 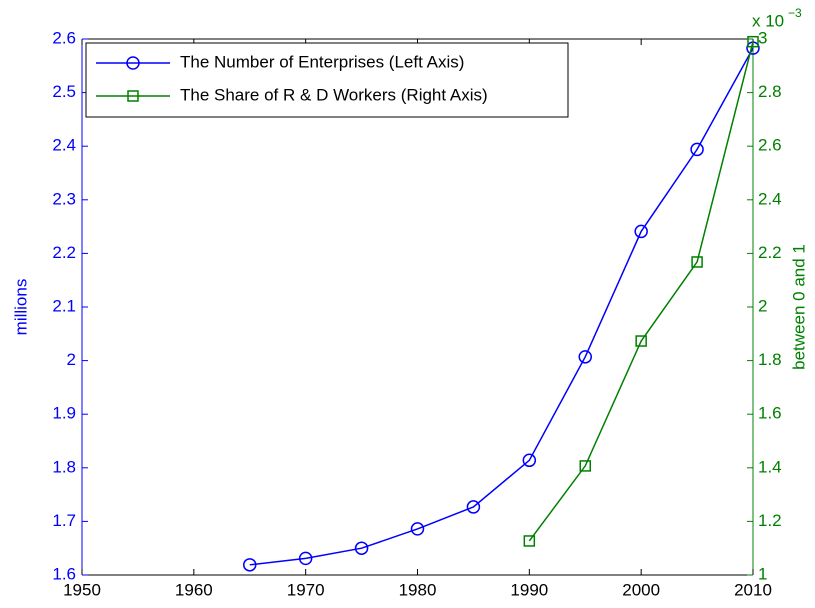 I want to click on y-tick-label: 1.9, so click(x=64, y=413).